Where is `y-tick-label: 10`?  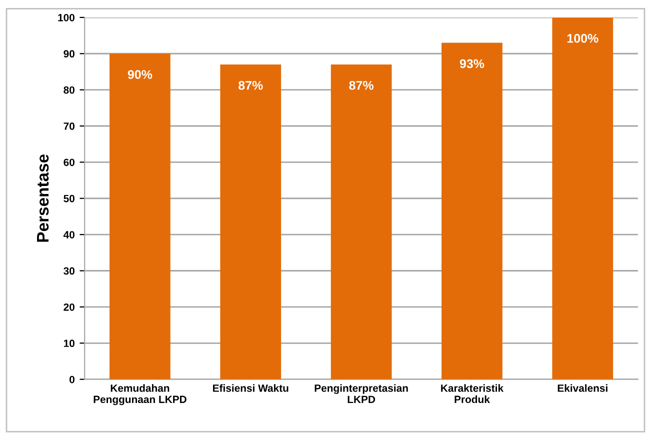 y-tick-label: 10 is located at coordinates (69, 344).